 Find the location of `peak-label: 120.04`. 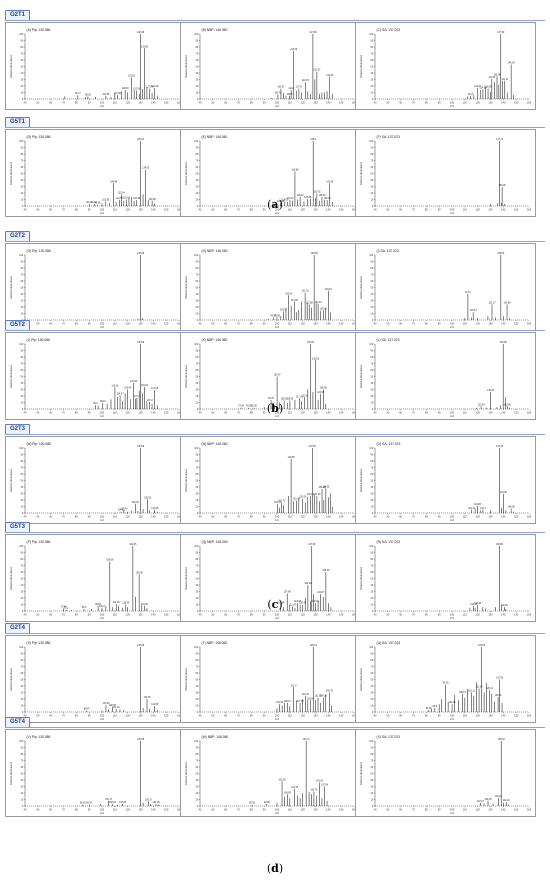

peak-label: 120.04 is located at coordinates (128, 389).